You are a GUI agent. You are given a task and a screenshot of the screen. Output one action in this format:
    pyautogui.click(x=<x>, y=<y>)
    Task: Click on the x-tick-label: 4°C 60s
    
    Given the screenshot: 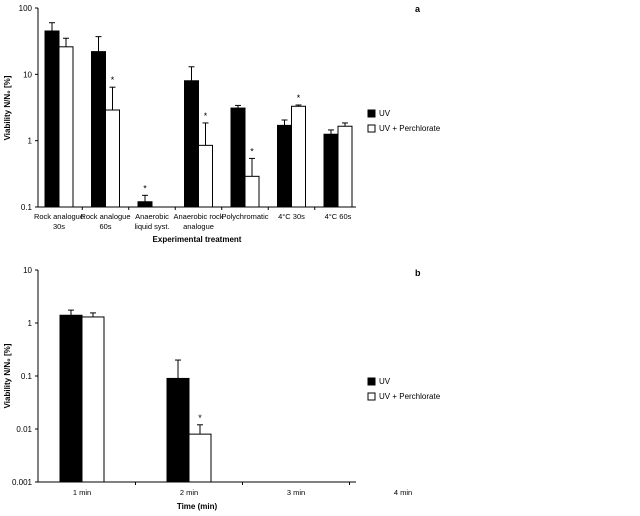 What is the action you would take?
    pyautogui.click(x=338, y=216)
    